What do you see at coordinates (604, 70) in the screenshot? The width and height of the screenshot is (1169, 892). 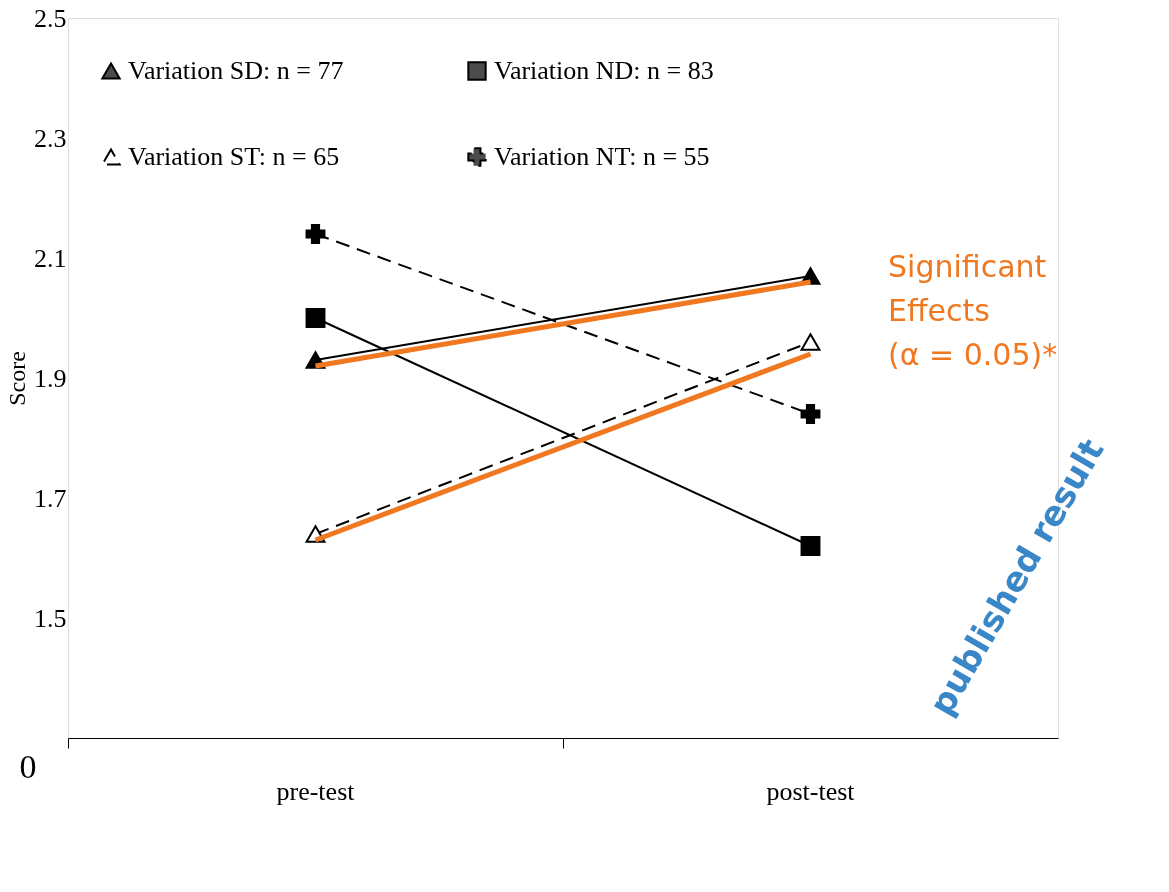 I see `legend-label: Variation ND: n = 83` at bounding box center [604, 70].